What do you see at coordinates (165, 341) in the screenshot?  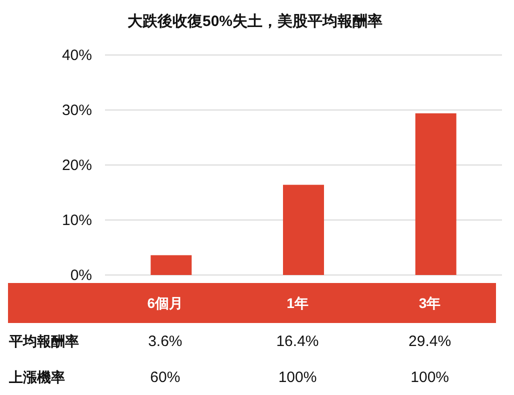 I see `data-label: 3.6%` at bounding box center [165, 341].